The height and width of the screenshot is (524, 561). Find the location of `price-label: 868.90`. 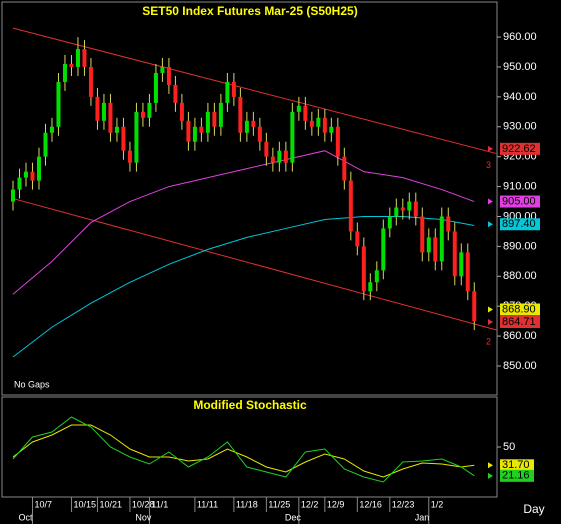

price-label: 868.90 is located at coordinates (519, 309).